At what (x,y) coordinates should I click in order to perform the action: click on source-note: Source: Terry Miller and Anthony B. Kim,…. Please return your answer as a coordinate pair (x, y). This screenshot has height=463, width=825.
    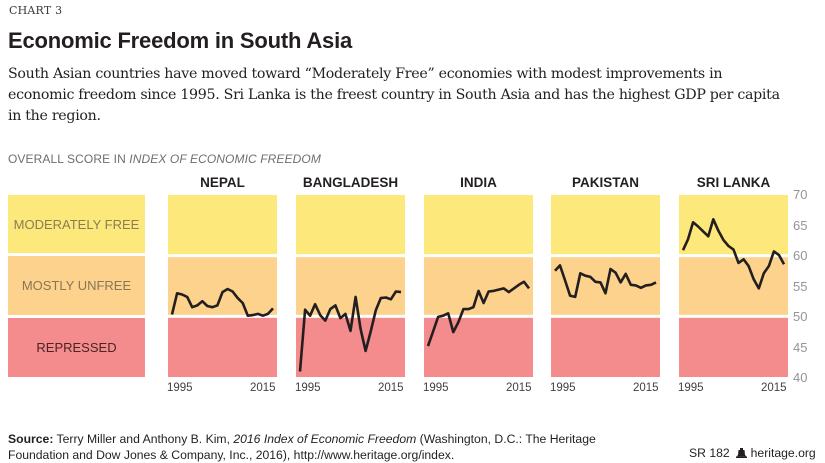
    Looking at the image, I should click on (318, 447).